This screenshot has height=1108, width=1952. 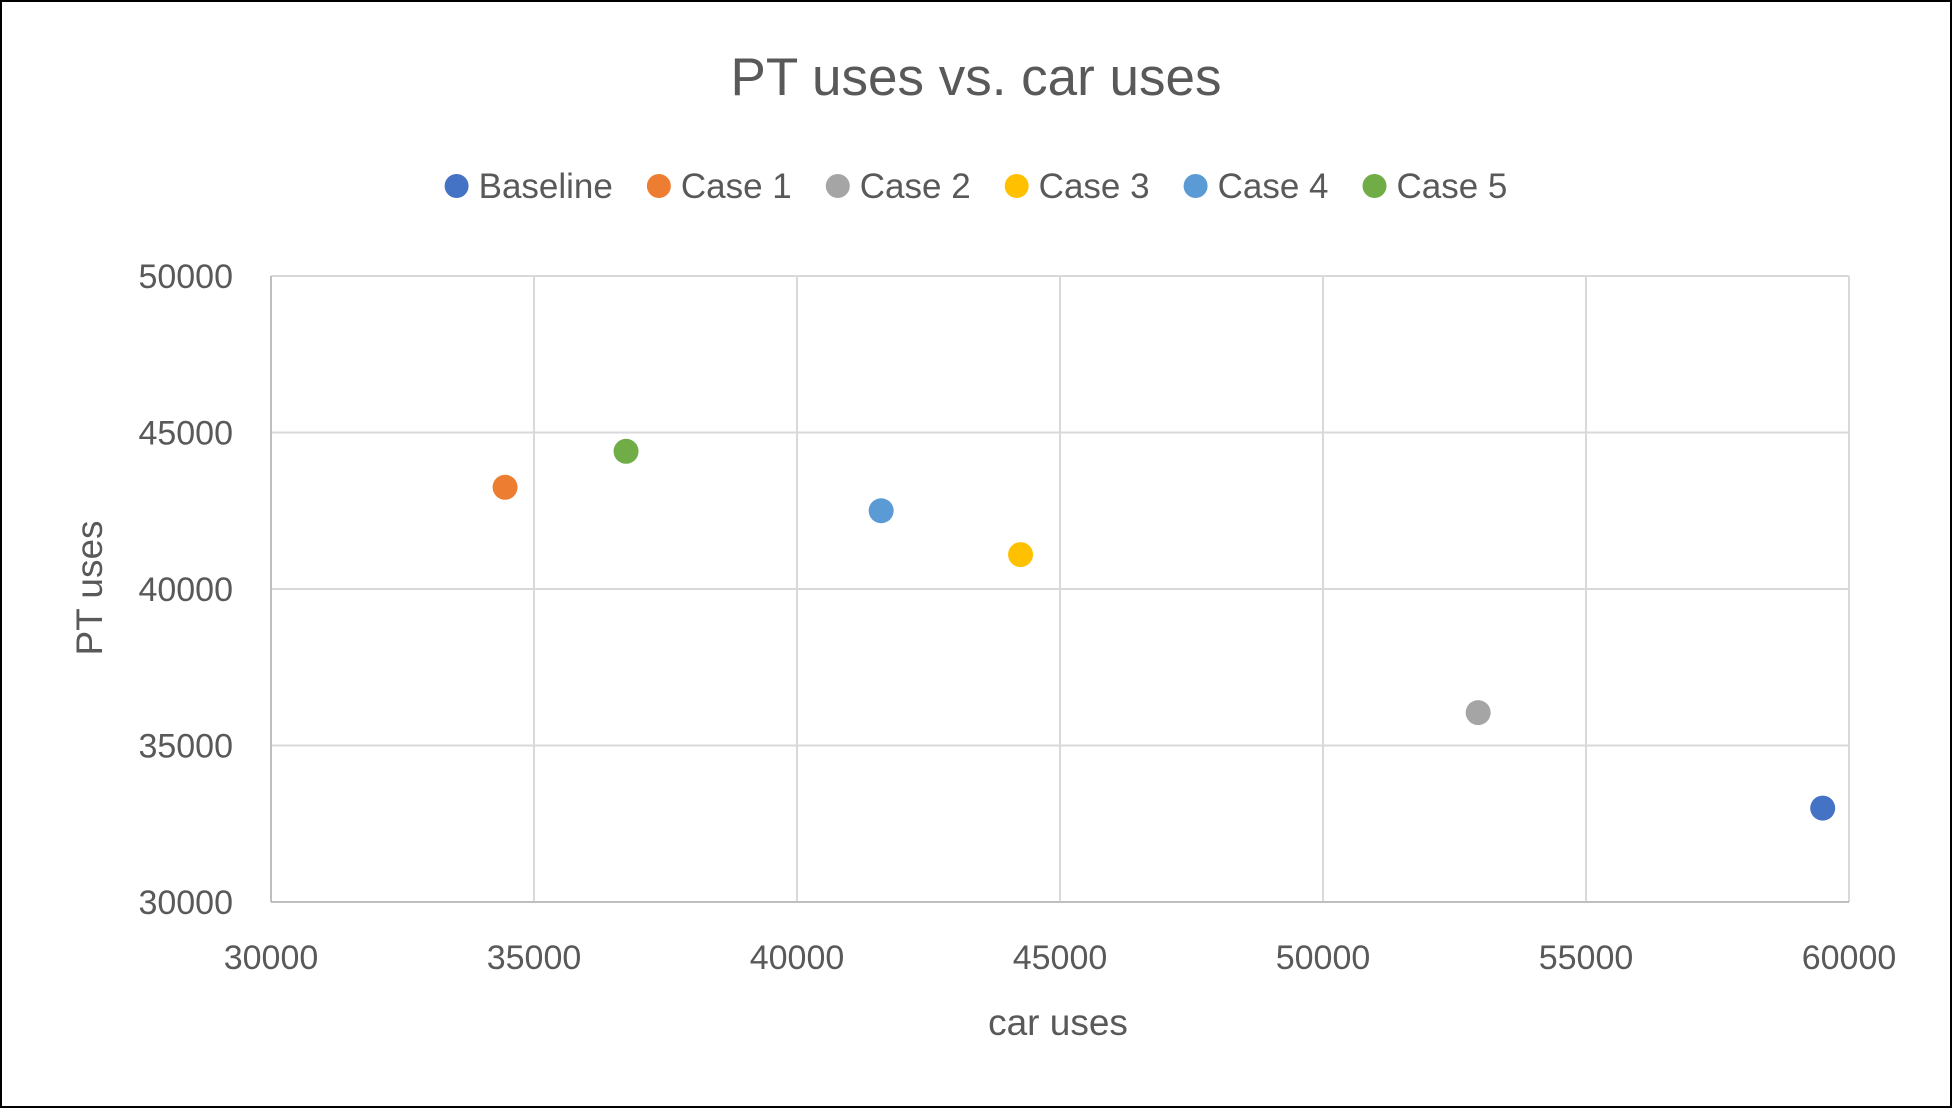 What do you see at coordinates (915, 186) in the screenshot?
I see `legend-label: Case 2` at bounding box center [915, 186].